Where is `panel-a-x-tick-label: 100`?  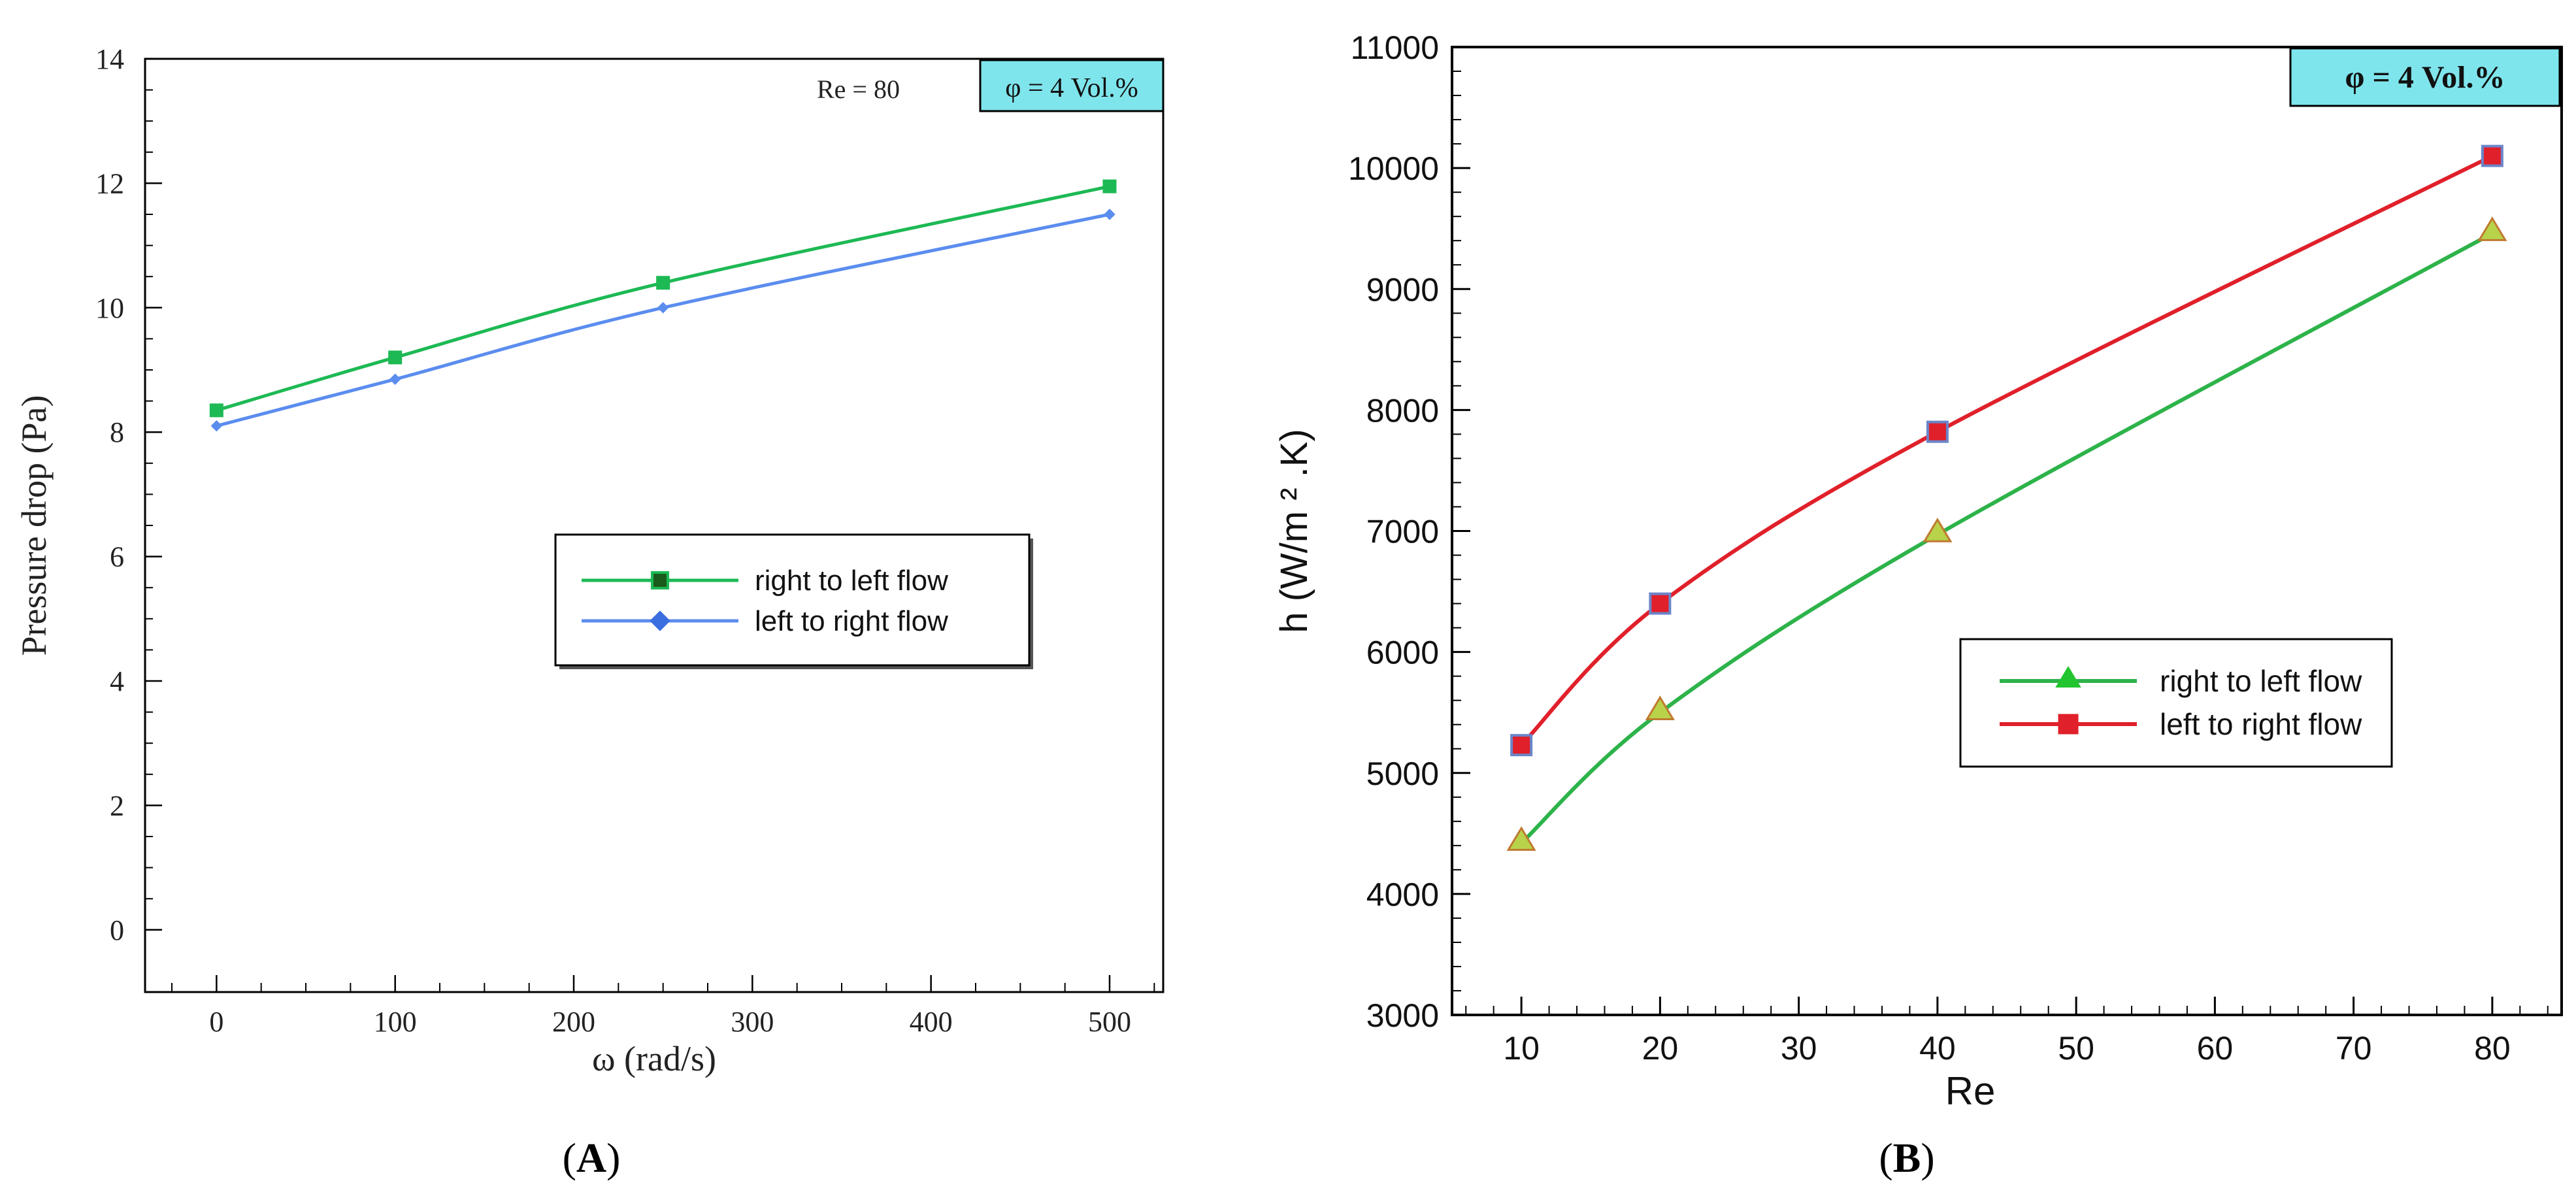
panel-a-x-tick-label: 100 is located at coordinates (395, 1022).